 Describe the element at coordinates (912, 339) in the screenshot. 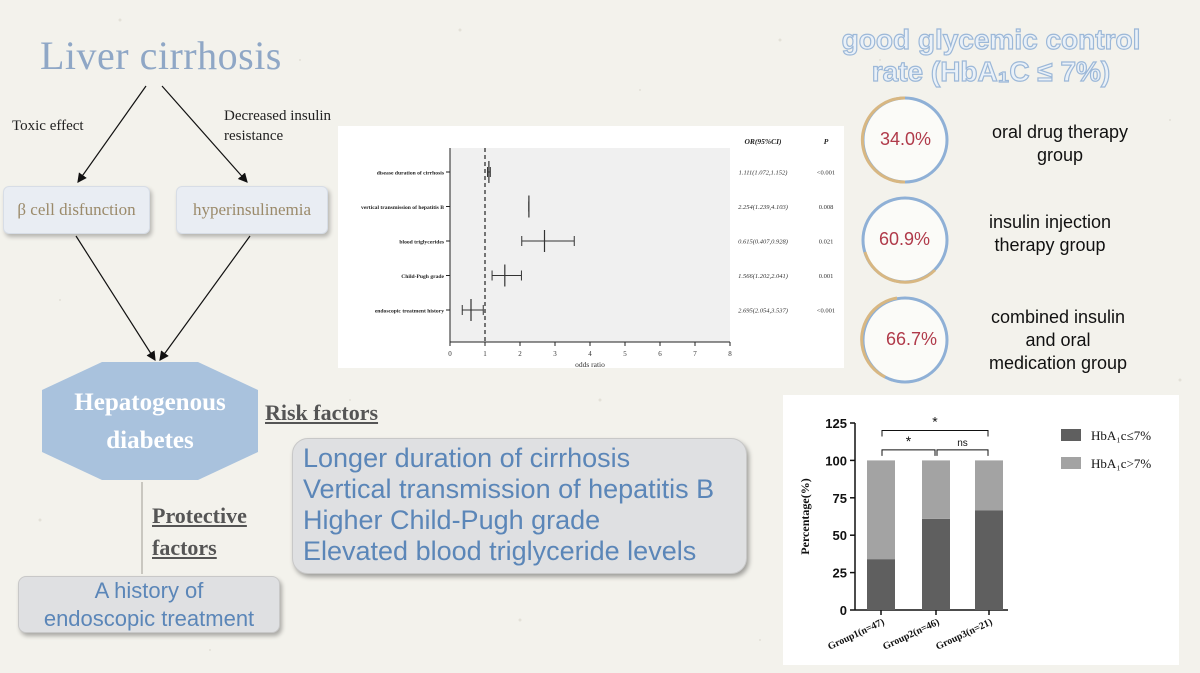

I see `ring-value-combined: 66.7%` at that location.